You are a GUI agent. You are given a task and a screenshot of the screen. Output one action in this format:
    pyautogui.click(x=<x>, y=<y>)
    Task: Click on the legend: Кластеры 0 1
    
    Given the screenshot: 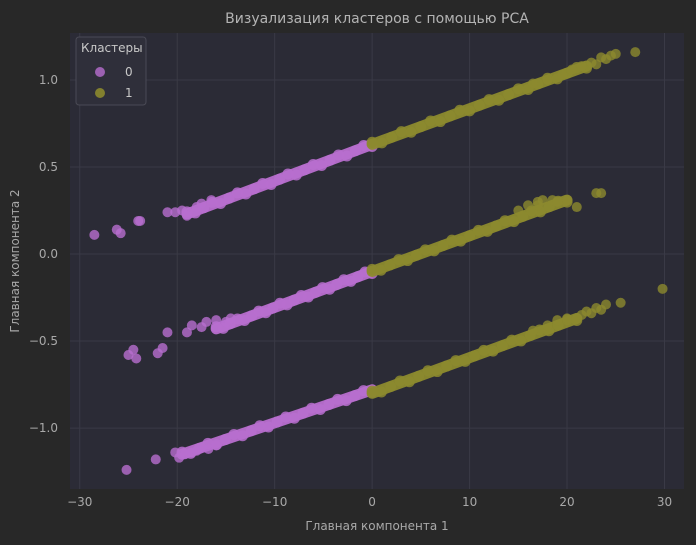 What is the action you would take?
    pyautogui.click(x=111, y=71)
    